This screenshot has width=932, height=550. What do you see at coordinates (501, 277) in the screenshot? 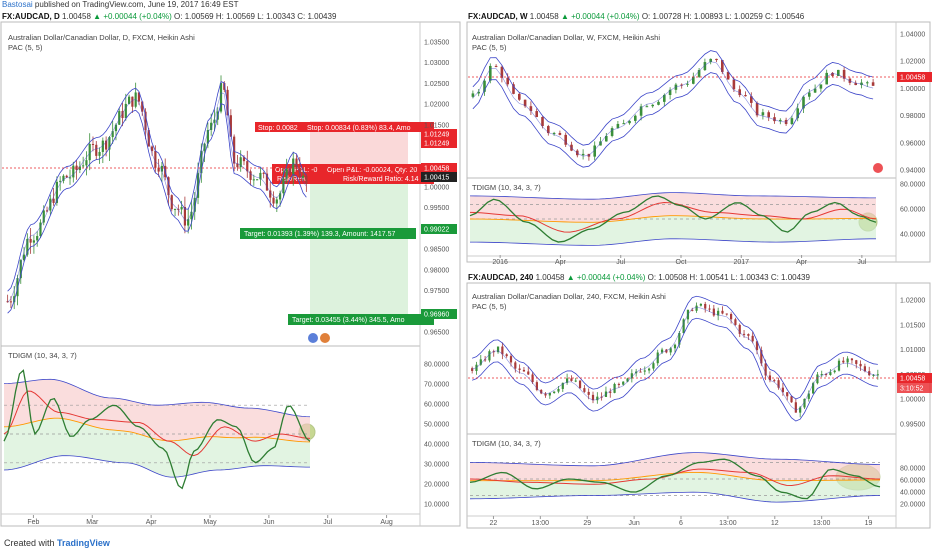
I see `h4-symbol: FX:AUDCAD, 240` at bounding box center [501, 277].